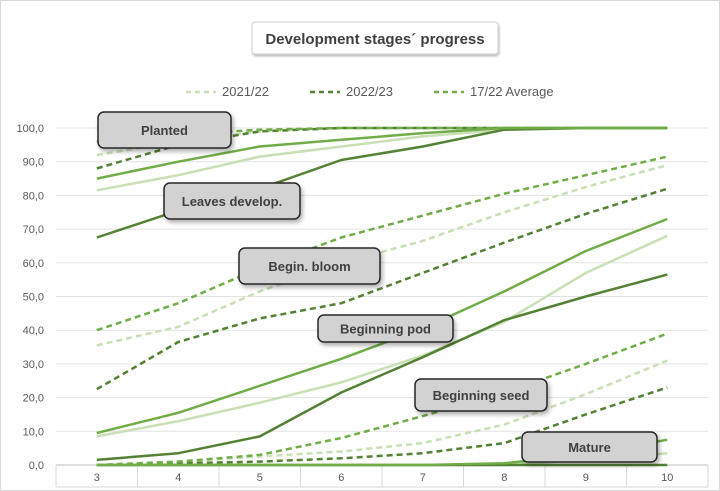  What do you see at coordinates (512, 91) in the screenshot?
I see `legend-label-17-22-average: 17/22 Average` at bounding box center [512, 91].